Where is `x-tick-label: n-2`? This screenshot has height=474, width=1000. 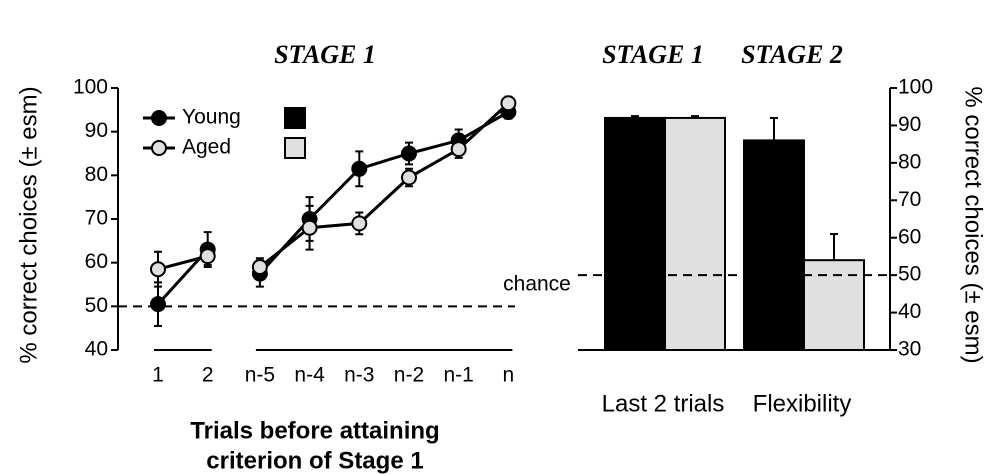
x-tick-label: n-2 is located at coordinates (409, 375).